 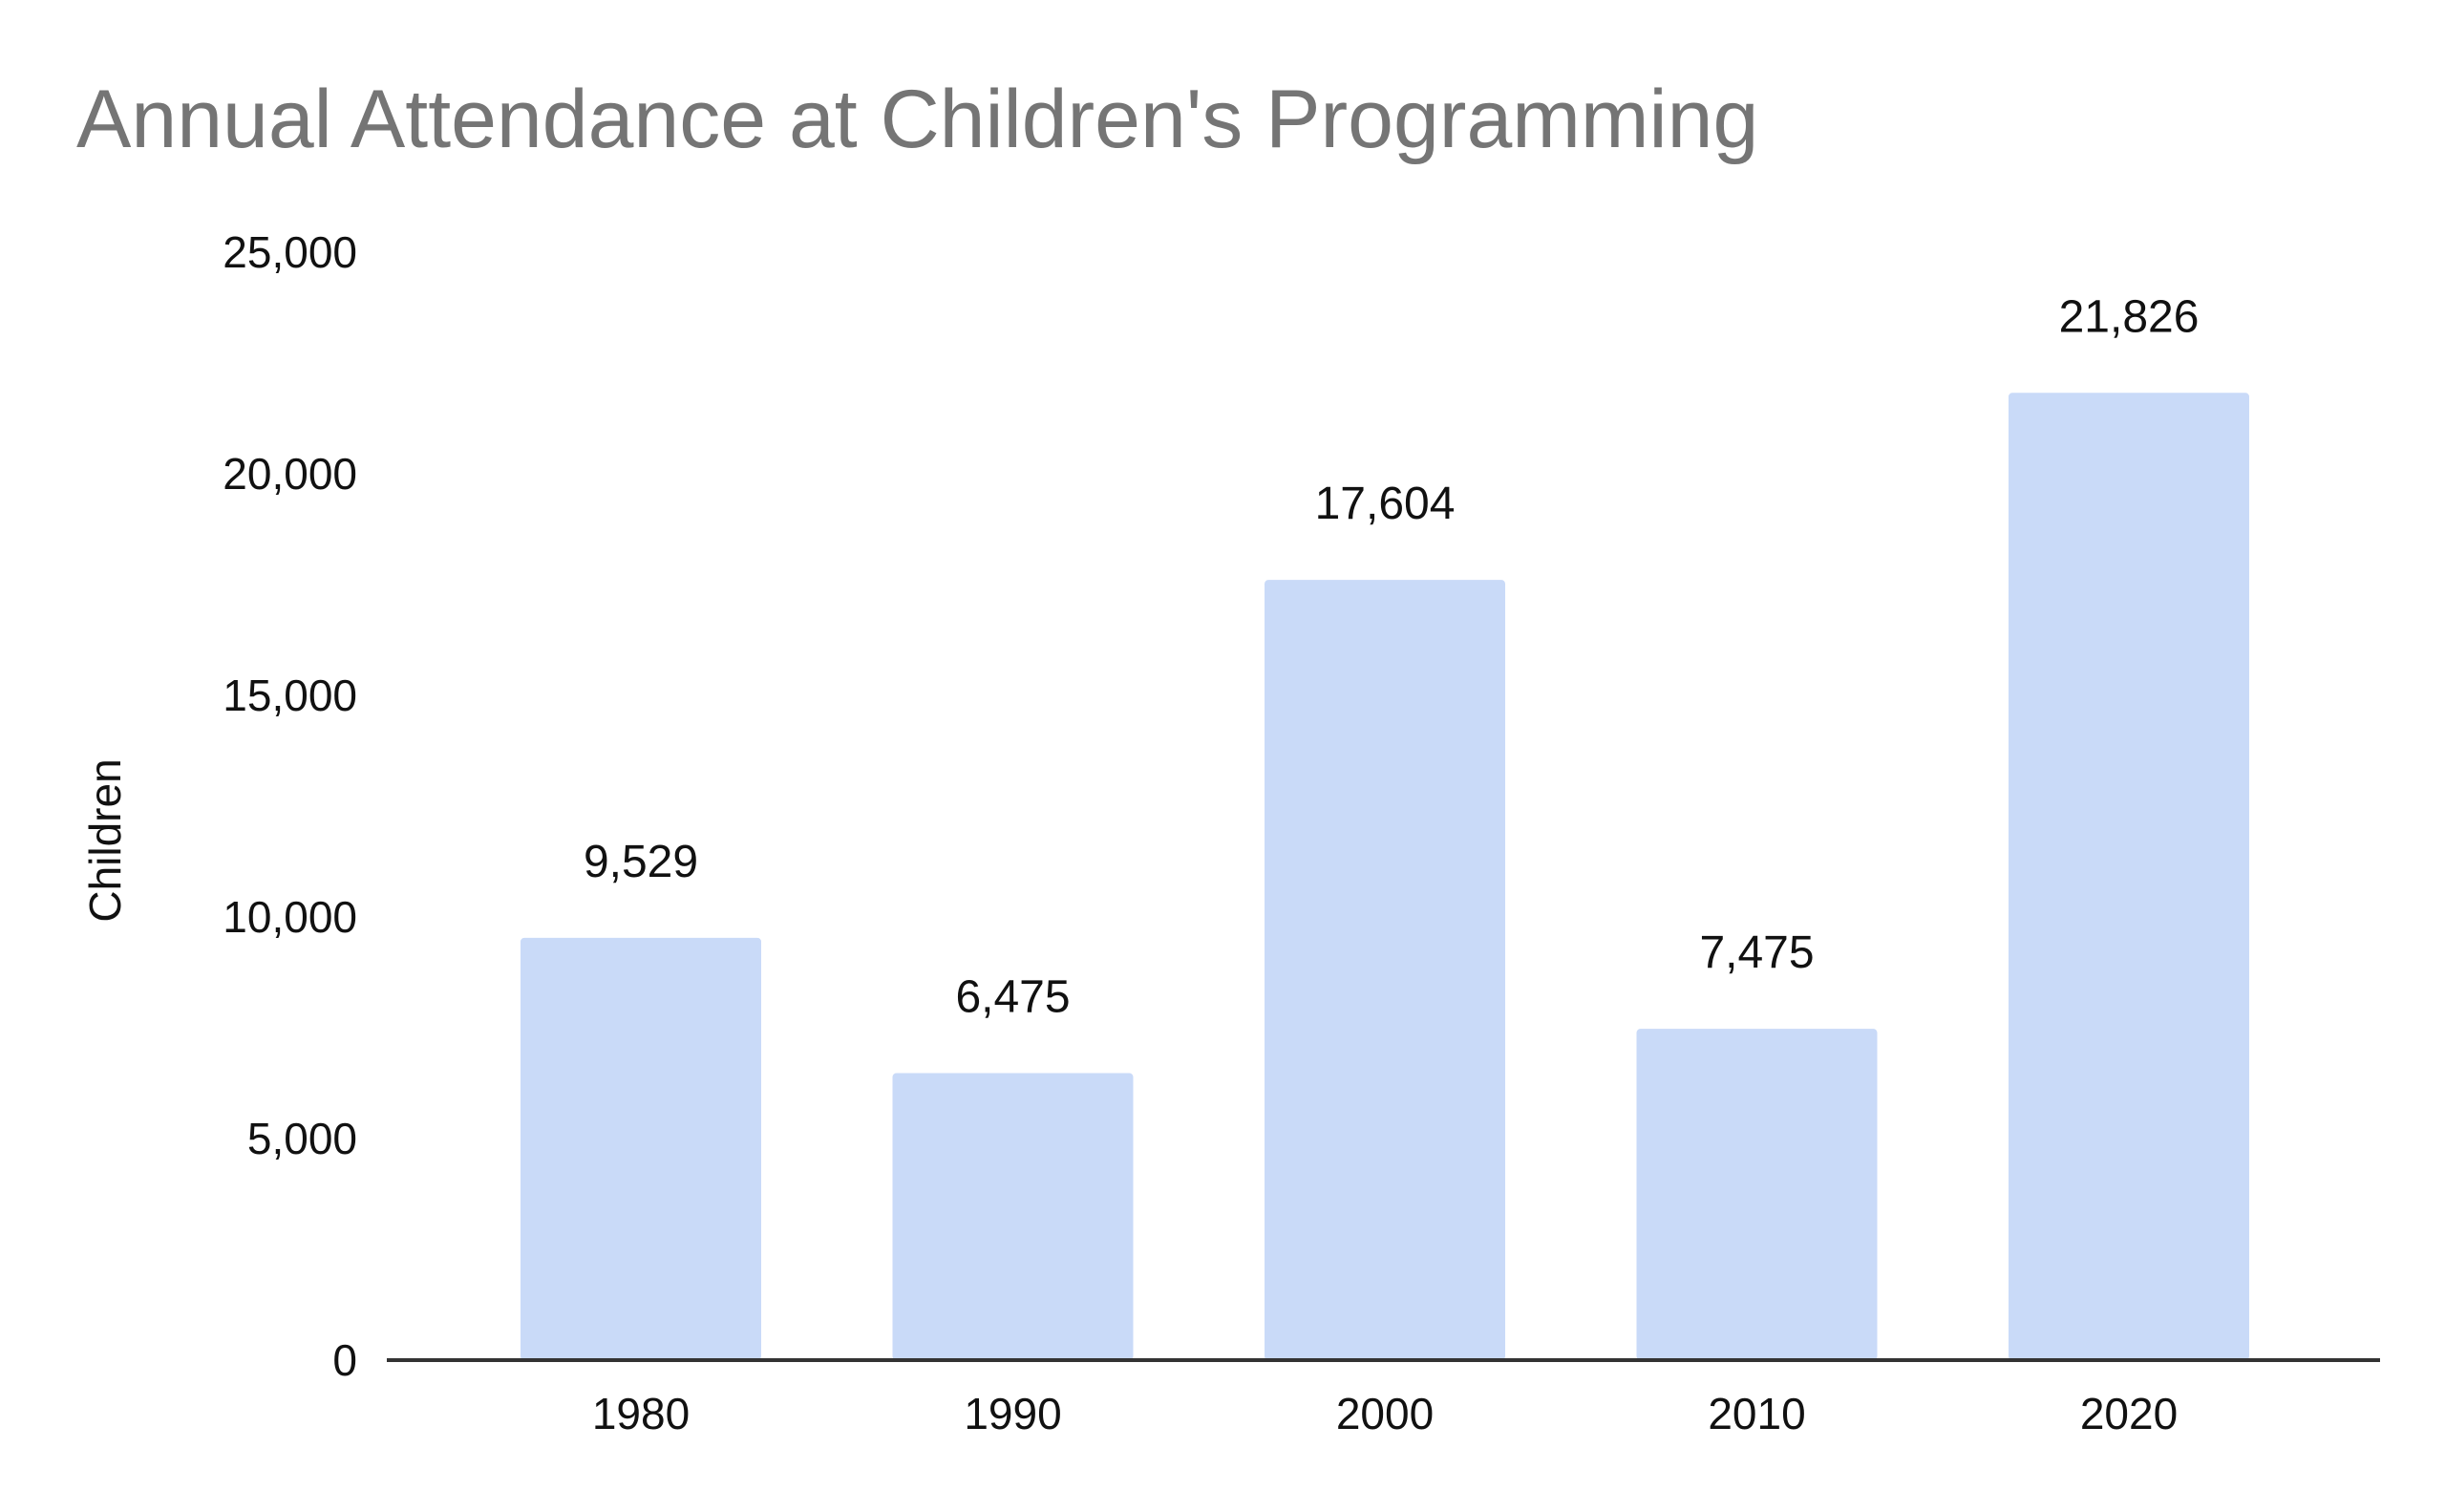 I want to click on y-axis-ticks: 0 5,000 10,000 15,000 20,000 25,000, so click(x=290, y=806).